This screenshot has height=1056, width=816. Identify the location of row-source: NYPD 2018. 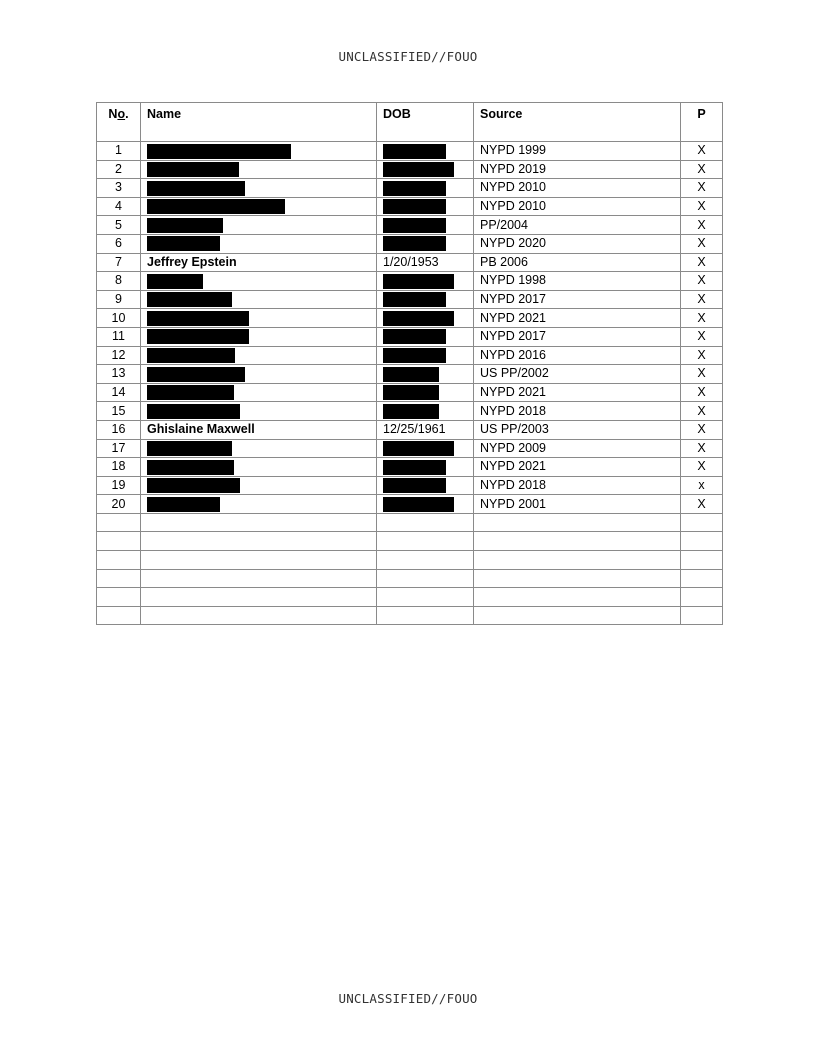
(577, 485).